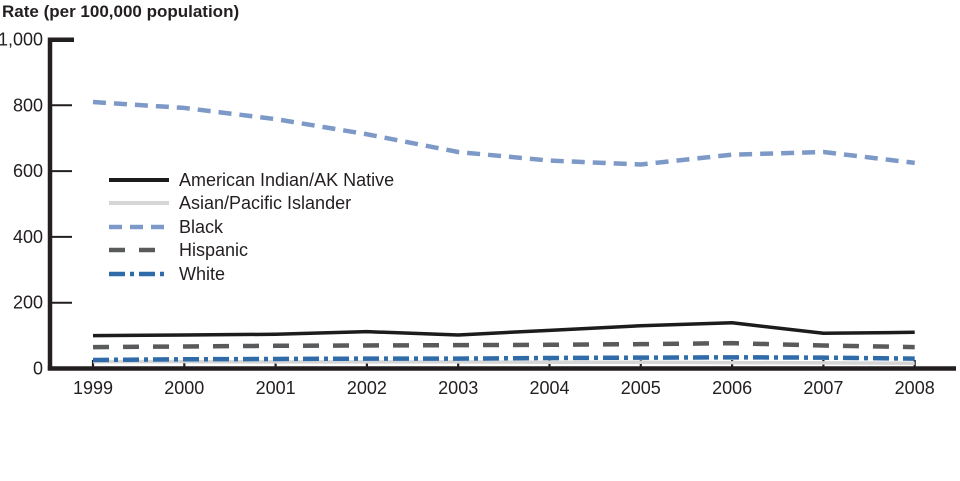 The image size is (960, 481). What do you see at coordinates (28, 171) in the screenshot?
I see `y-tick-label: 600` at bounding box center [28, 171].